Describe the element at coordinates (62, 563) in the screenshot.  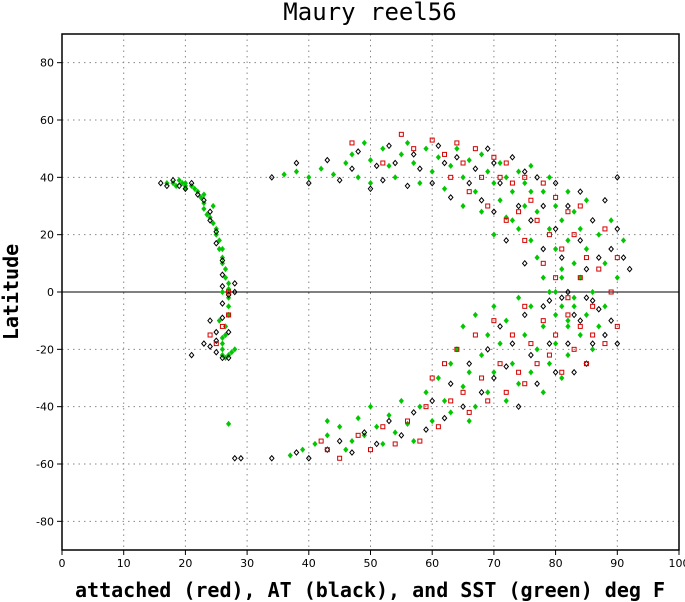
I see `x-tick-label: 0` at that location.